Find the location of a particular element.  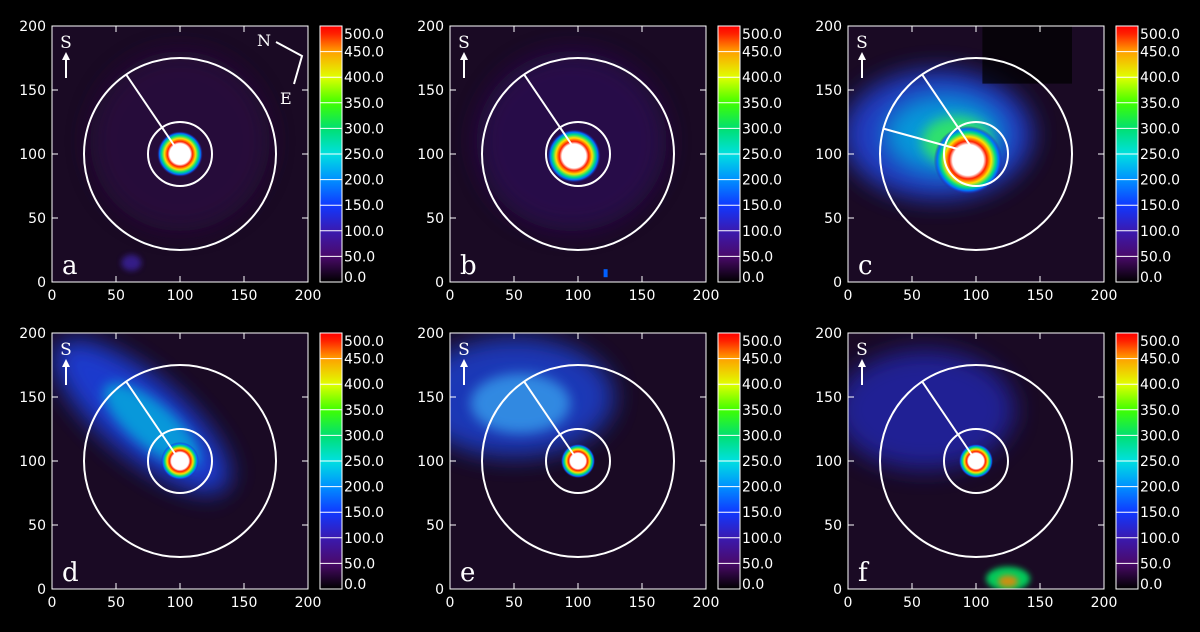

panel-label: a is located at coordinates (70, 266).